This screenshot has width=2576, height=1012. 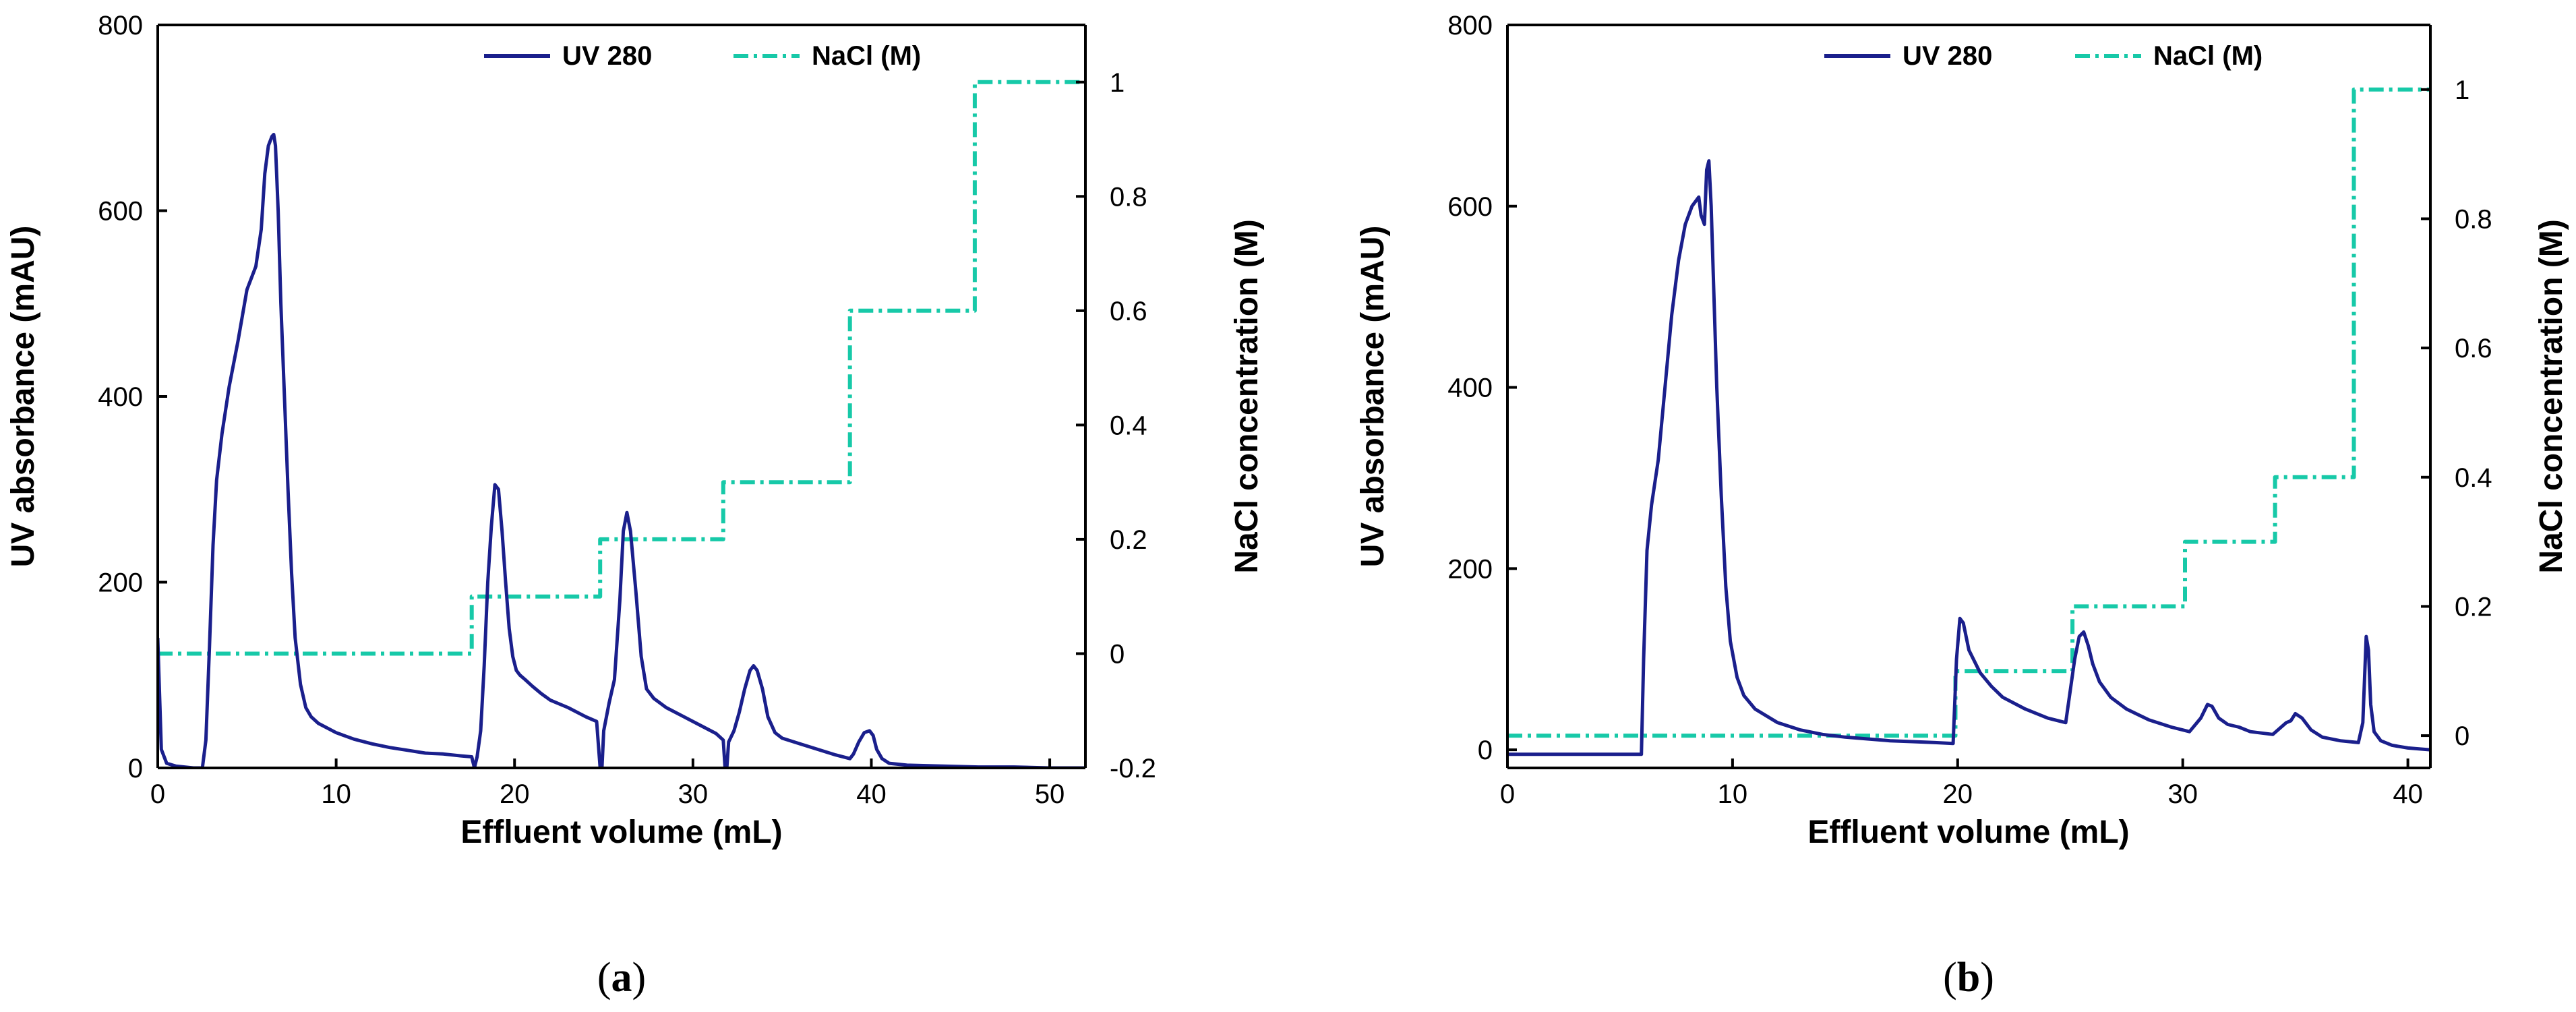 I want to click on panel-letter-b: b, so click(x=1969, y=978).